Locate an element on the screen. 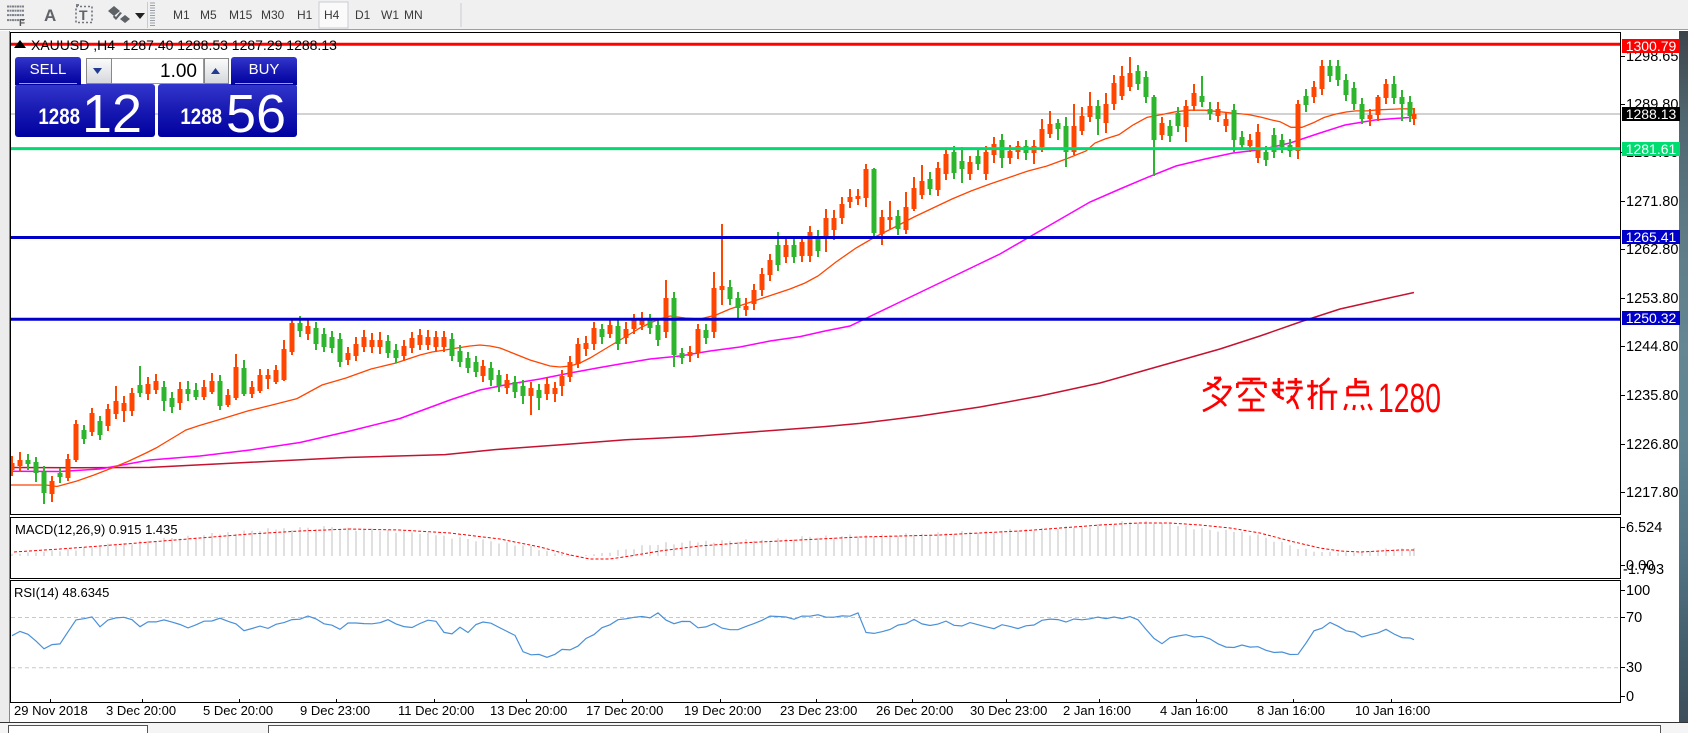 This screenshot has width=1688, height=733. svg-text: F is located at coordinates (22, 23).